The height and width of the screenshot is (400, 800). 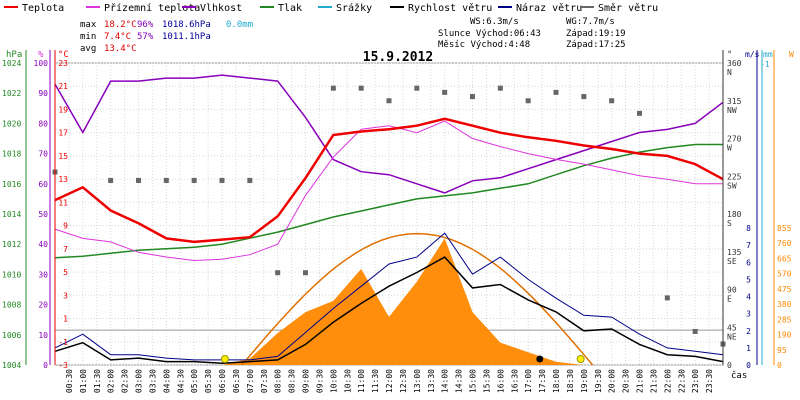 I want to click on tick-x: 13:30, so click(x=431, y=381).